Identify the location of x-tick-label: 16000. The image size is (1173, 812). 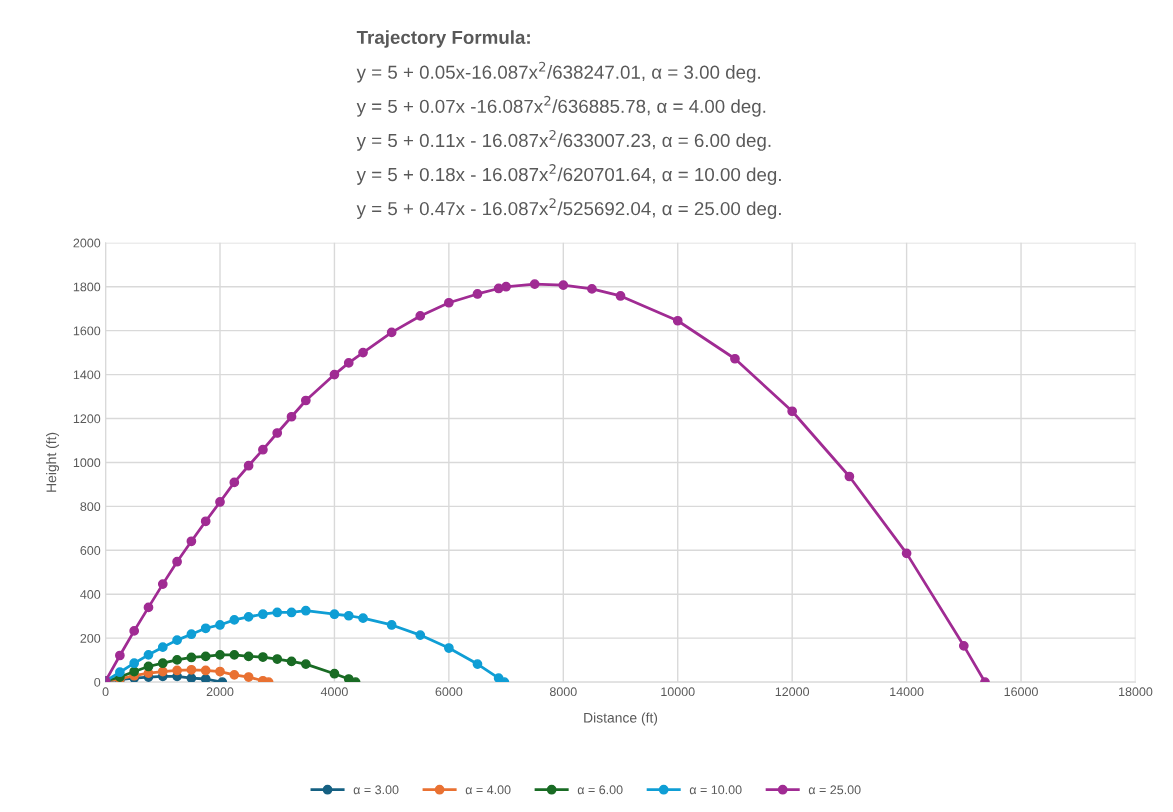
(1021, 692).